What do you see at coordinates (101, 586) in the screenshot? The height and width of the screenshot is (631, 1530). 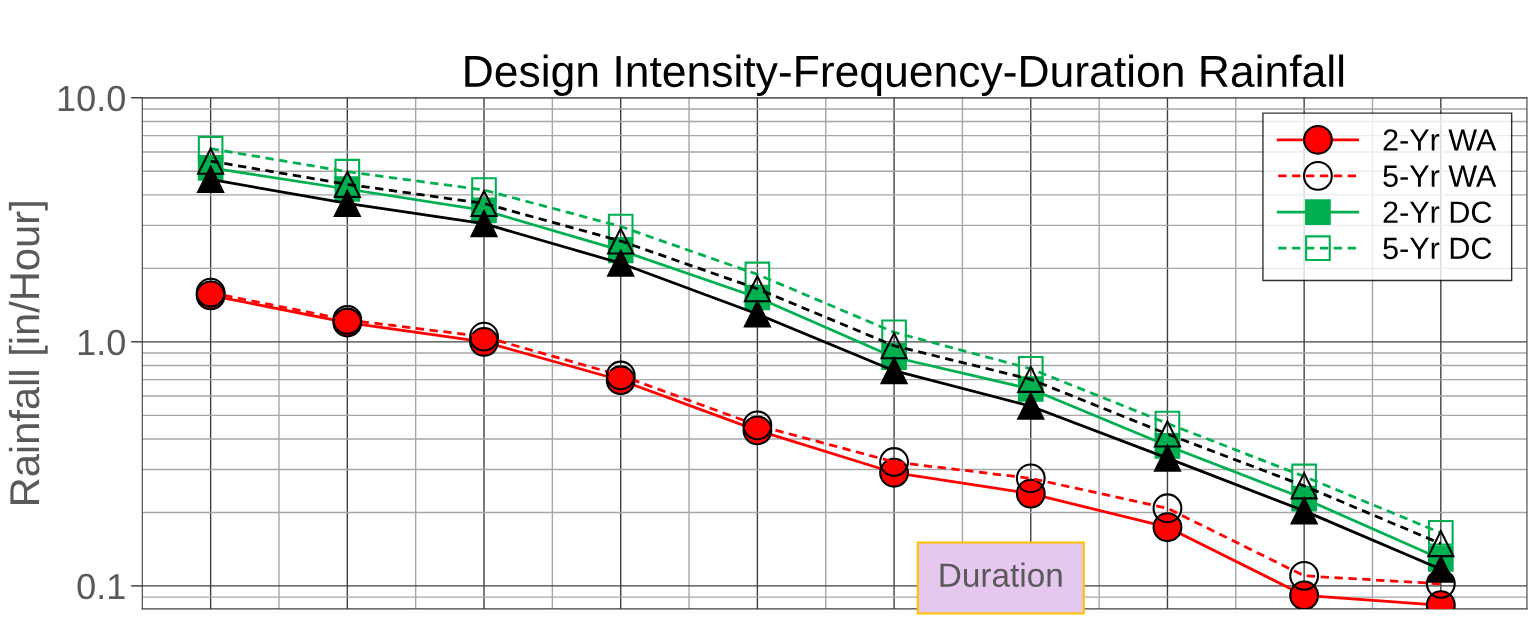 I see `y-tick-label: 0.1` at bounding box center [101, 586].